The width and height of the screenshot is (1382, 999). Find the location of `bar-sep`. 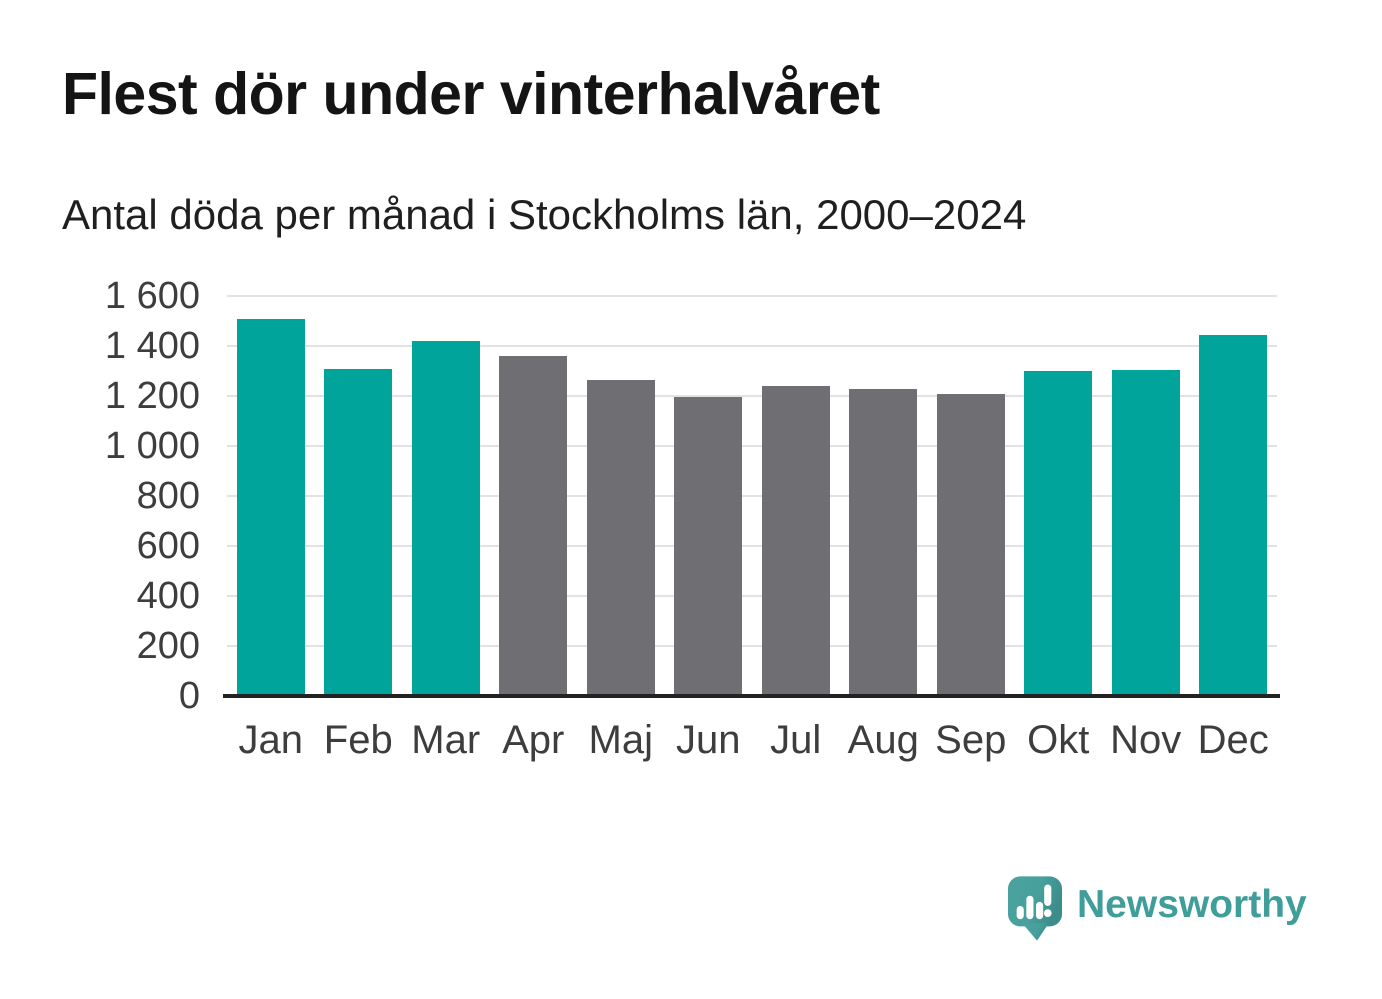

bar-sep is located at coordinates (970, 544).